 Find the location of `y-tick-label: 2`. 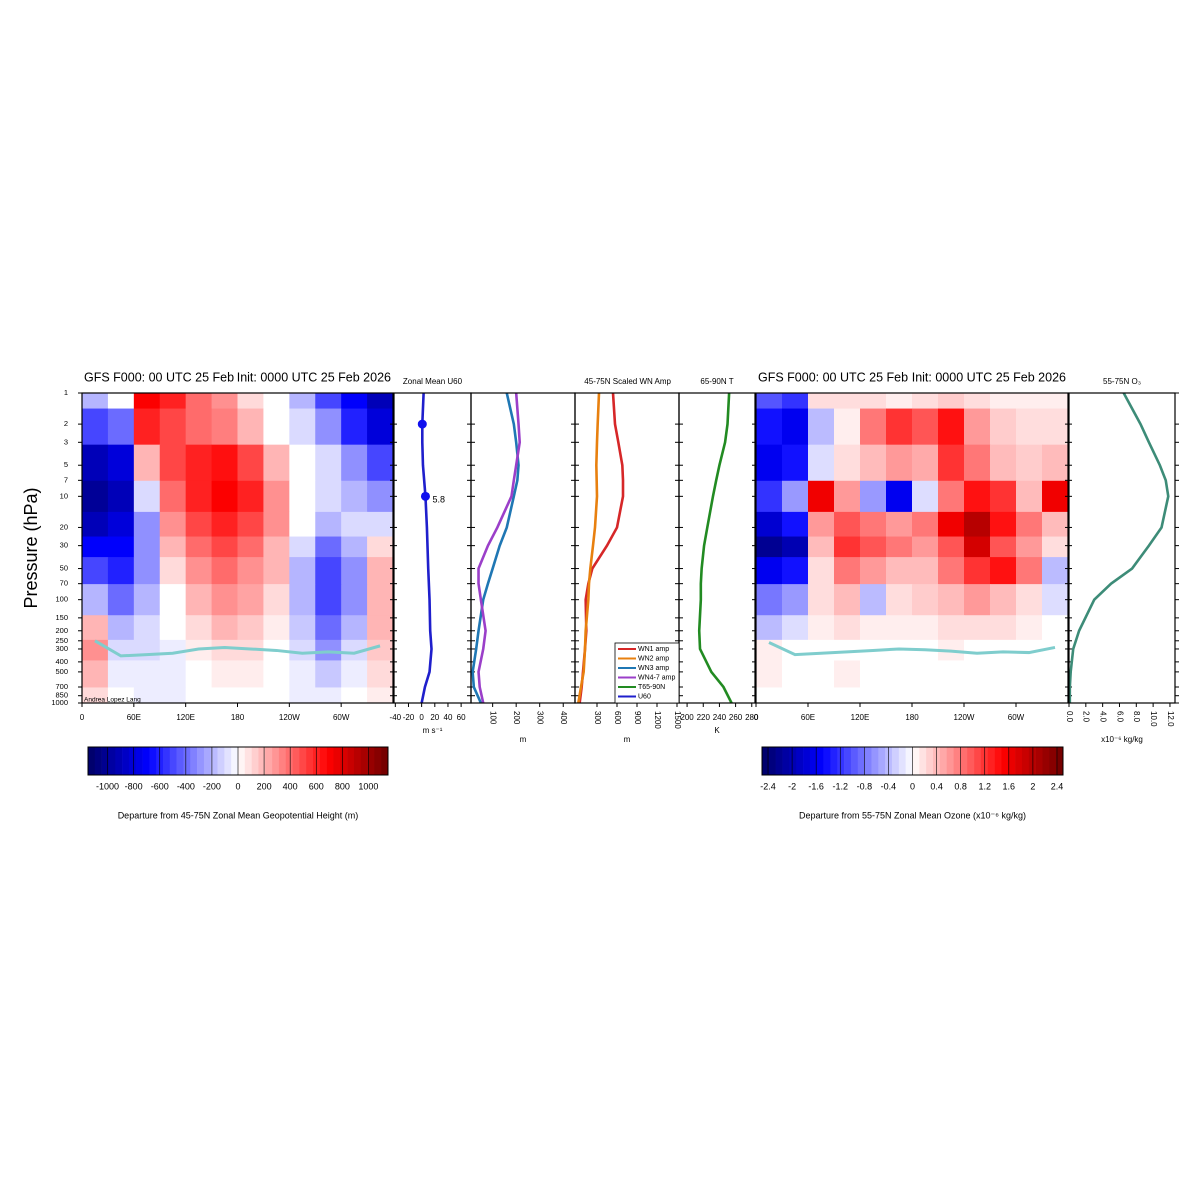

y-tick-label: 2 is located at coordinates (66, 423).